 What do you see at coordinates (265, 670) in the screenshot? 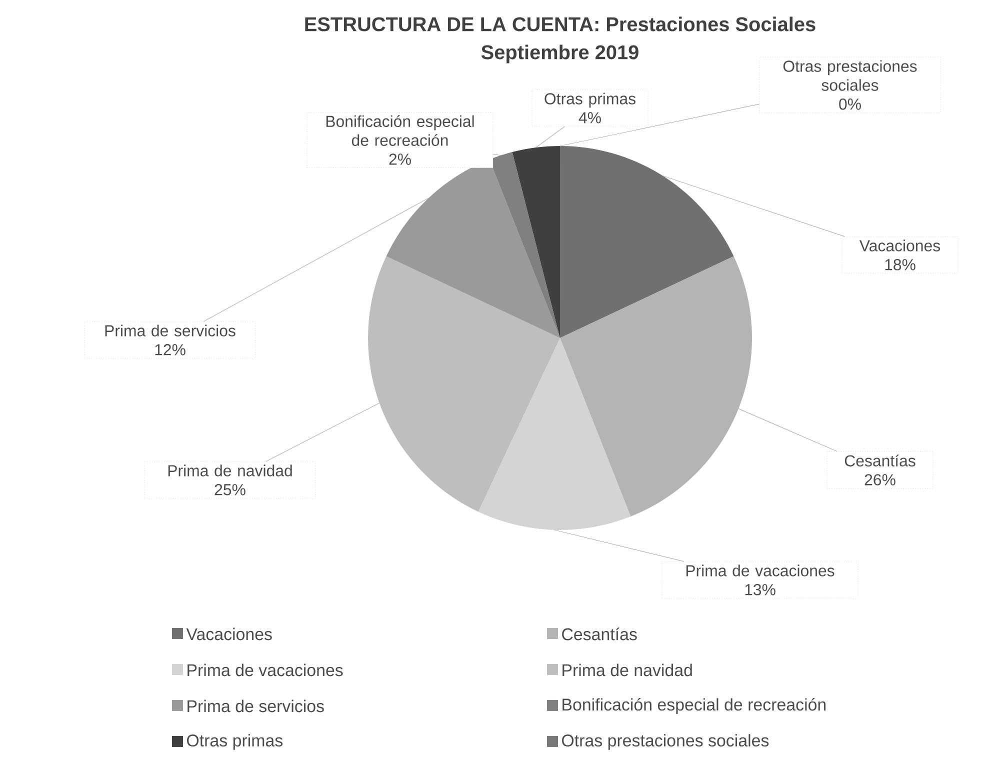
I see `legend-label: Prima de vacaciones` at bounding box center [265, 670].